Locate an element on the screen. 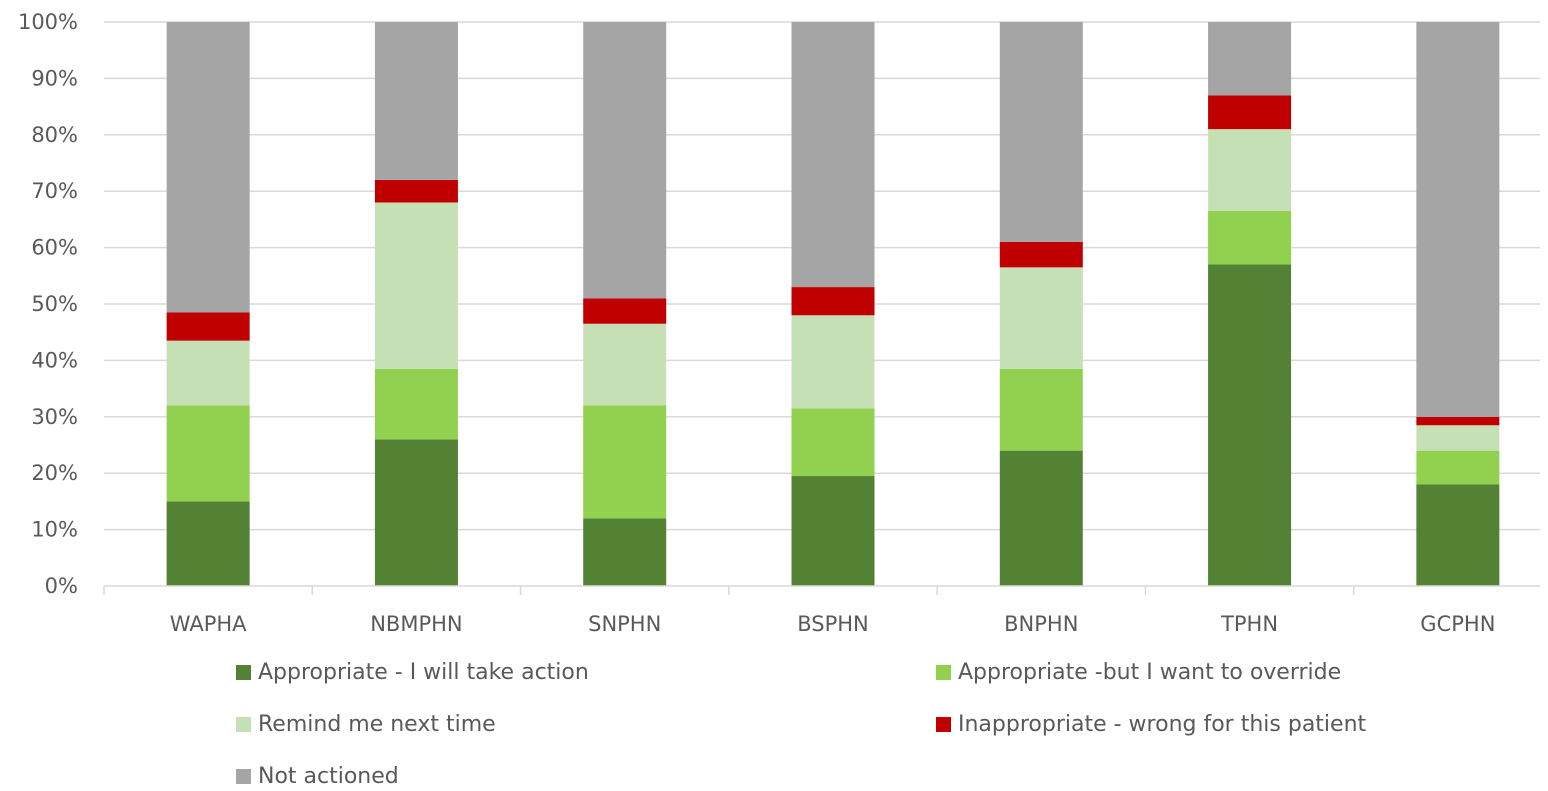 Image resolution: width=1548 pixels, height=791 pixels. y-tick-label: 50% is located at coordinates (54, 304).